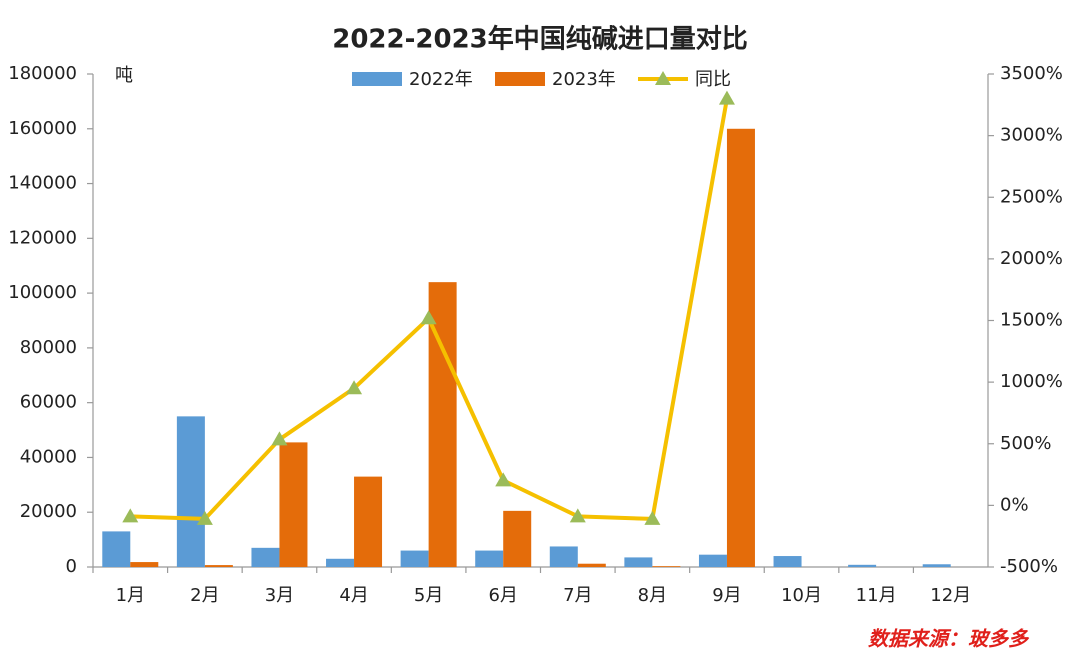  What do you see at coordinates (577, 595) in the screenshot?
I see `x-tick-label: 7月` at bounding box center [577, 595].